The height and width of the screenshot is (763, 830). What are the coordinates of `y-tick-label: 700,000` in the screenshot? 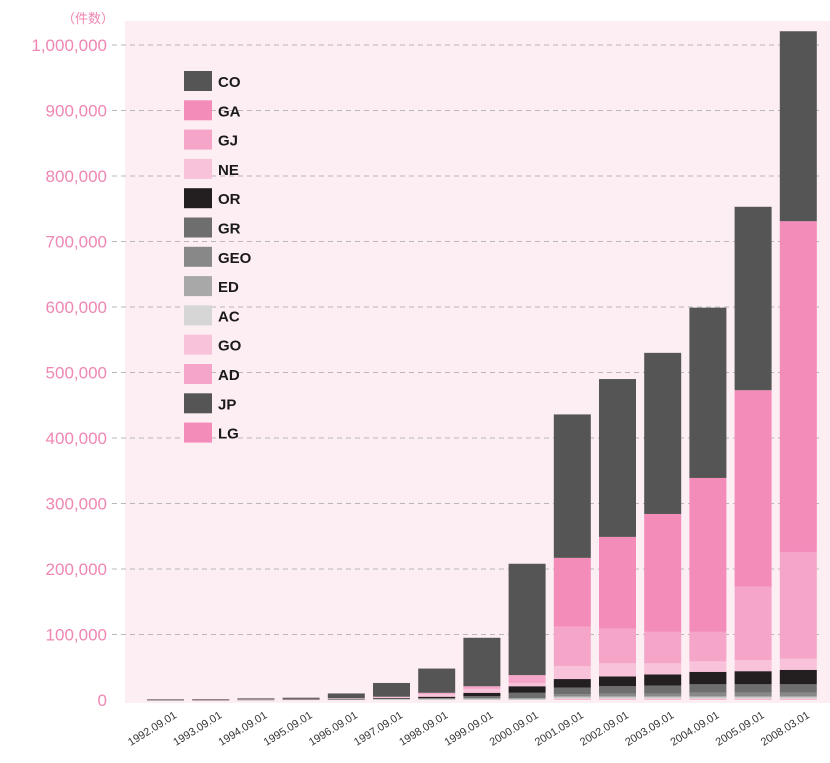 It's located at (76, 242).